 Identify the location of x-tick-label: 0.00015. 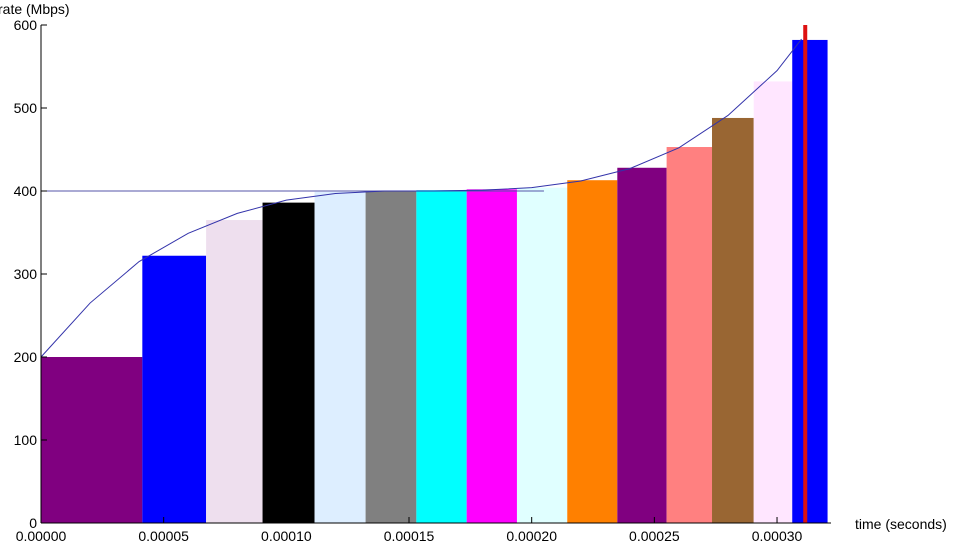
(409, 536).